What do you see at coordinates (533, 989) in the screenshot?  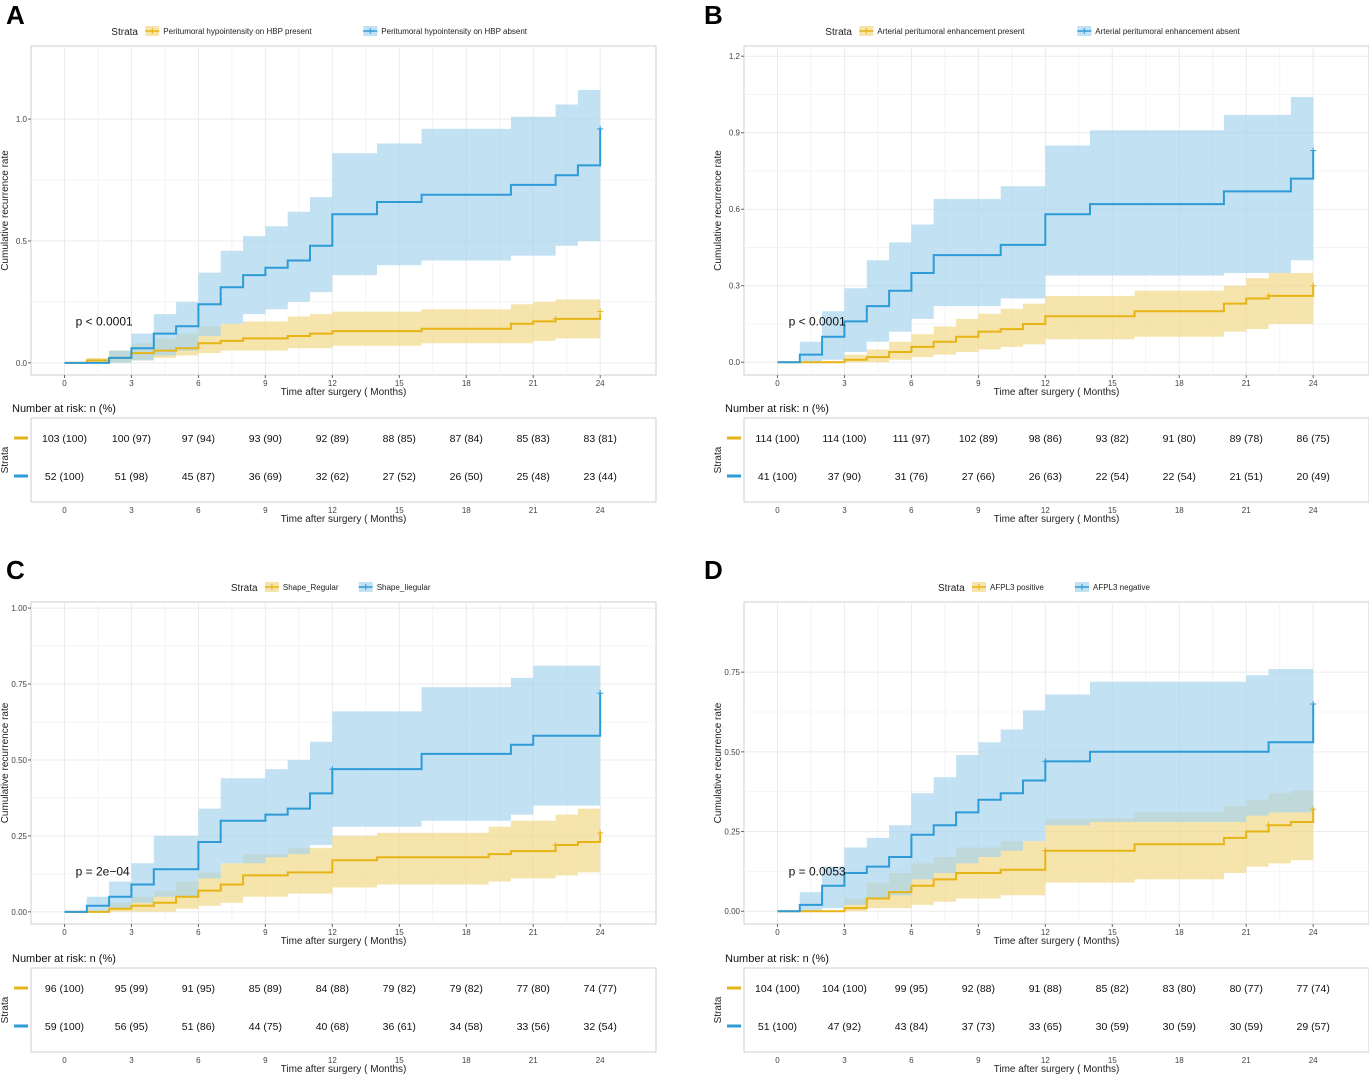 I see `risk-cell: 77 (80)` at bounding box center [533, 989].